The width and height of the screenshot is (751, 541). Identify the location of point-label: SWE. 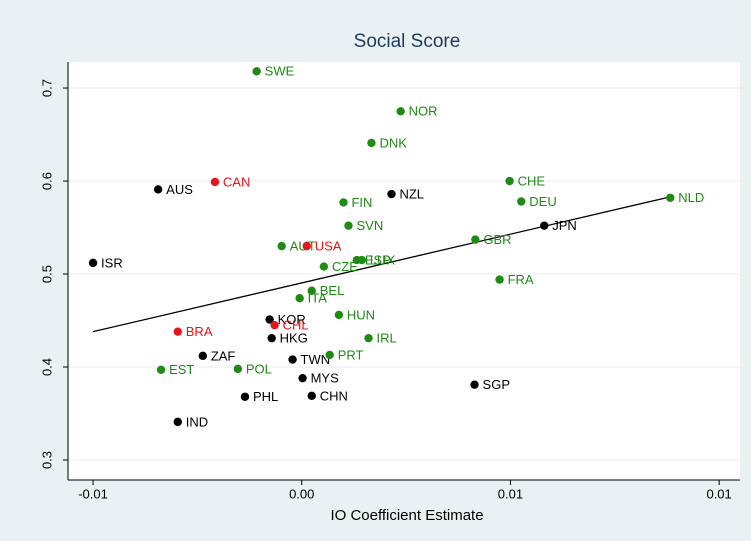
(280, 71).